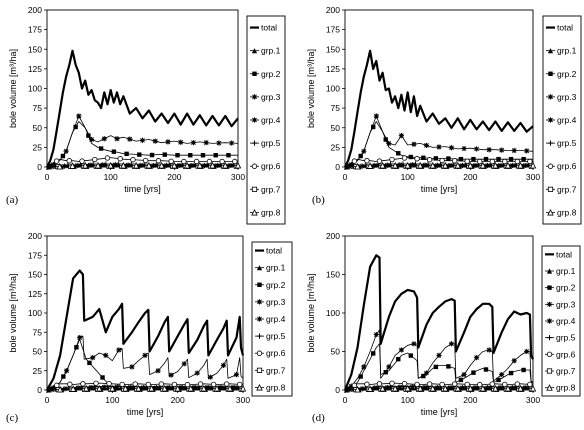 This screenshot has width=584, height=430. What do you see at coordinates (238, 177) in the screenshot?
I see `x-tick-label: 300` at bounding box center [238, 177].